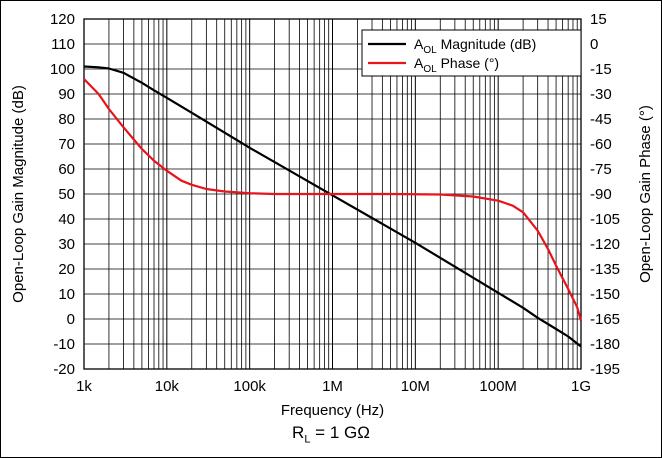 The image size is (662, 458). I want to click on y-right-tick-label: 15, so click(598, 19).